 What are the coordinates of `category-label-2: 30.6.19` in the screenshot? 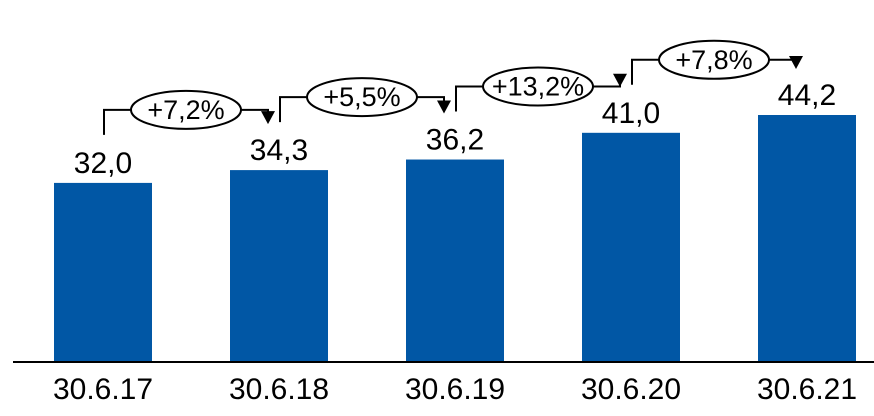 It's located at (455, 389).